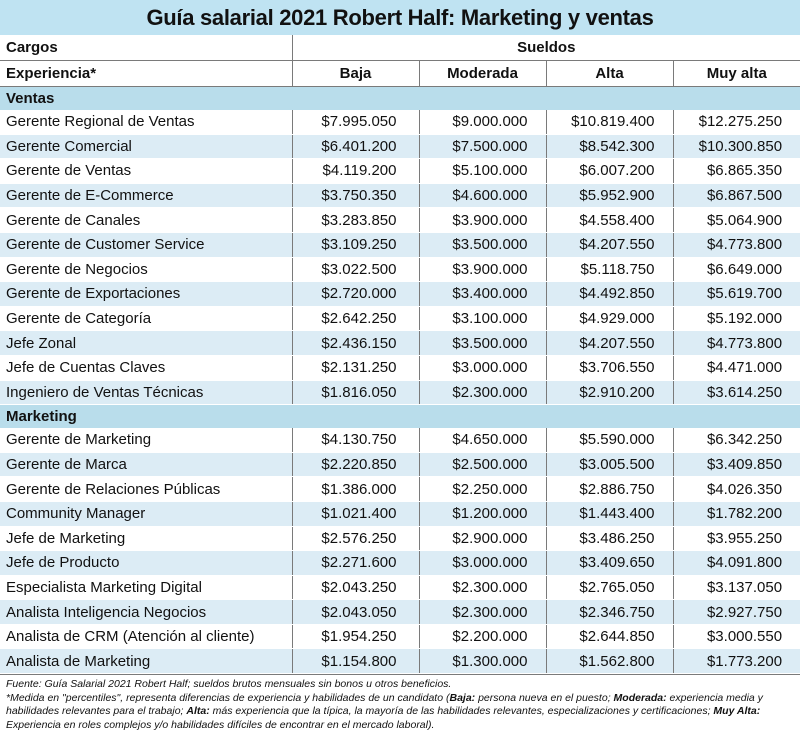 The height and width of the screenshot is (733, 800). I want to click on salary-cell: $2.642.250, so click(356, 319).